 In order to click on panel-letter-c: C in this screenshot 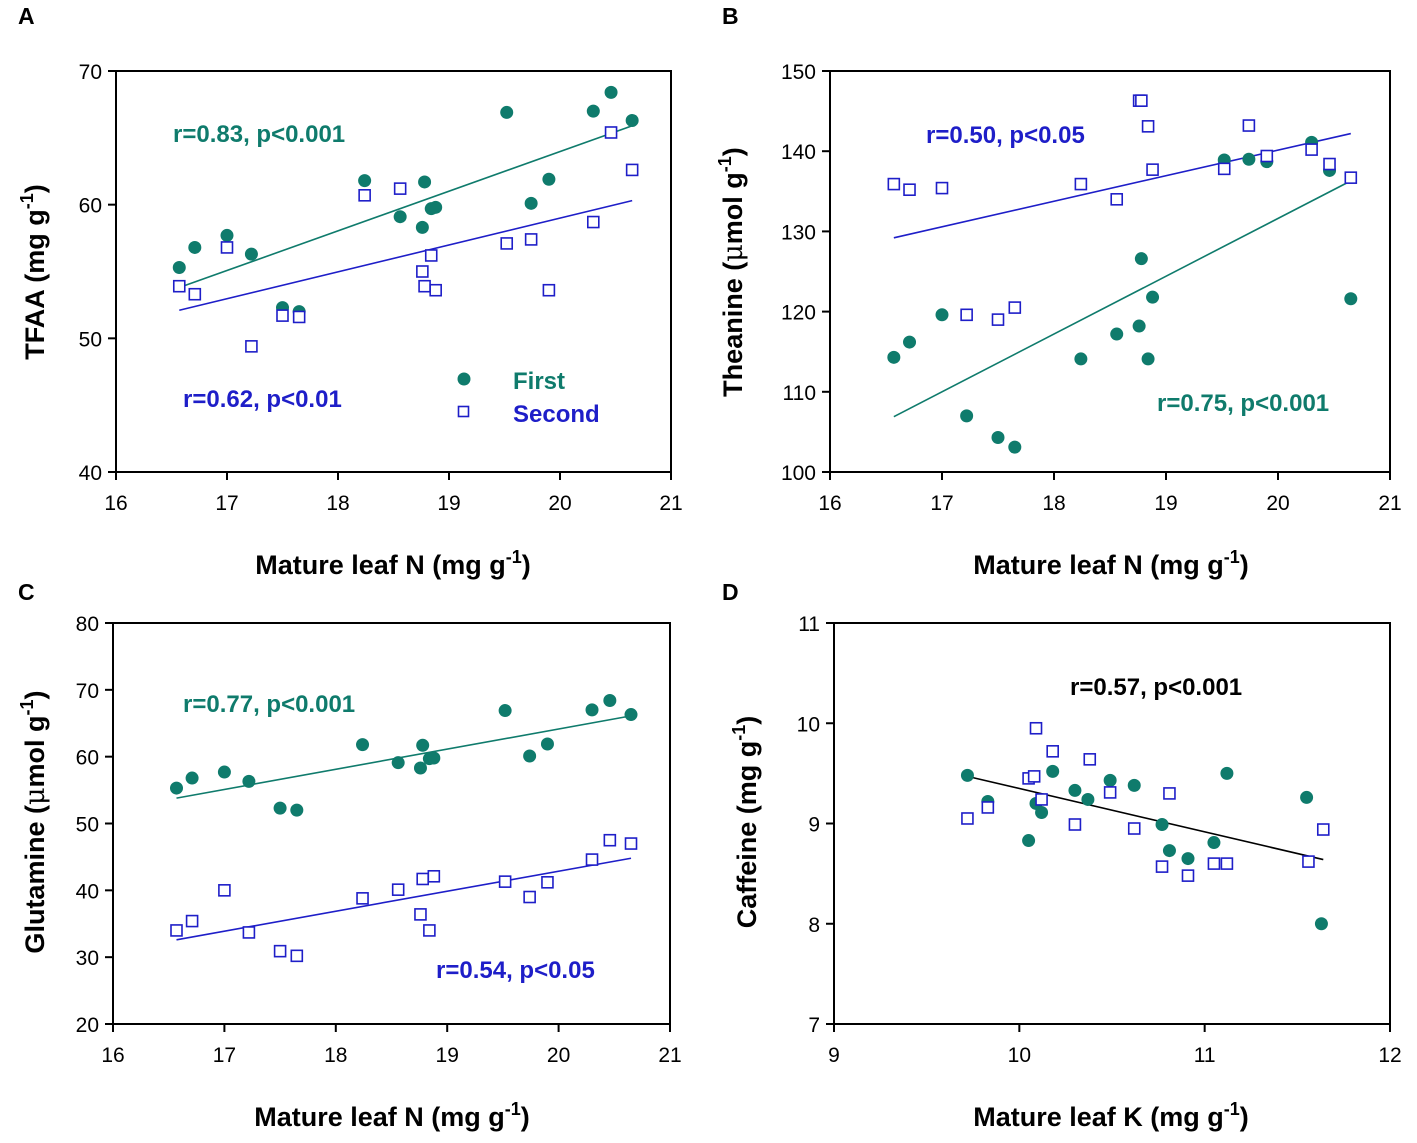, I will do `click(26, 592)`.